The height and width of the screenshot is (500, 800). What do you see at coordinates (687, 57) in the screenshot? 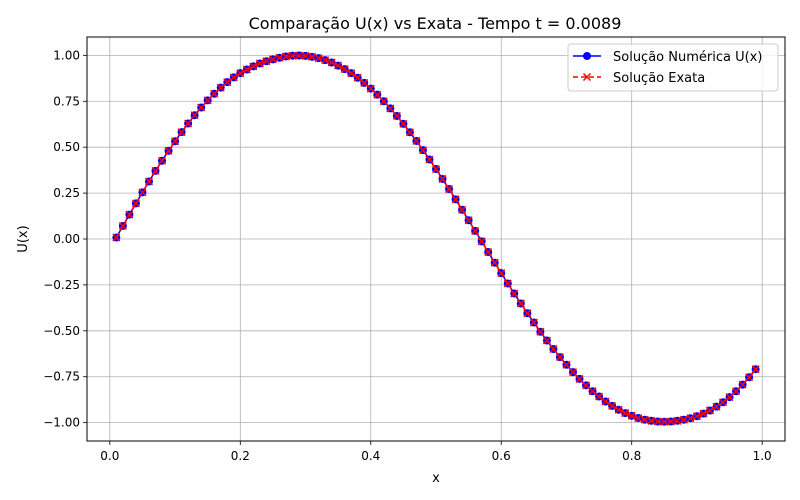
I see `legend-numeric-label: Solução Numérica U(x)` at bounding box center [687, 57].